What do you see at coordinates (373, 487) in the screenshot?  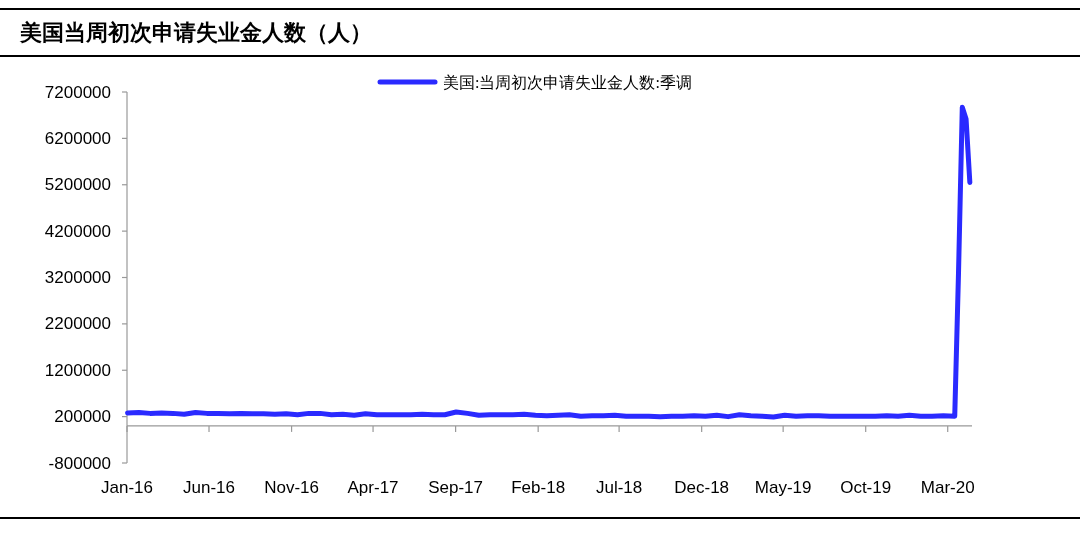 I see `x-tick-label: Apr-17` at bounding box center [373, 487].